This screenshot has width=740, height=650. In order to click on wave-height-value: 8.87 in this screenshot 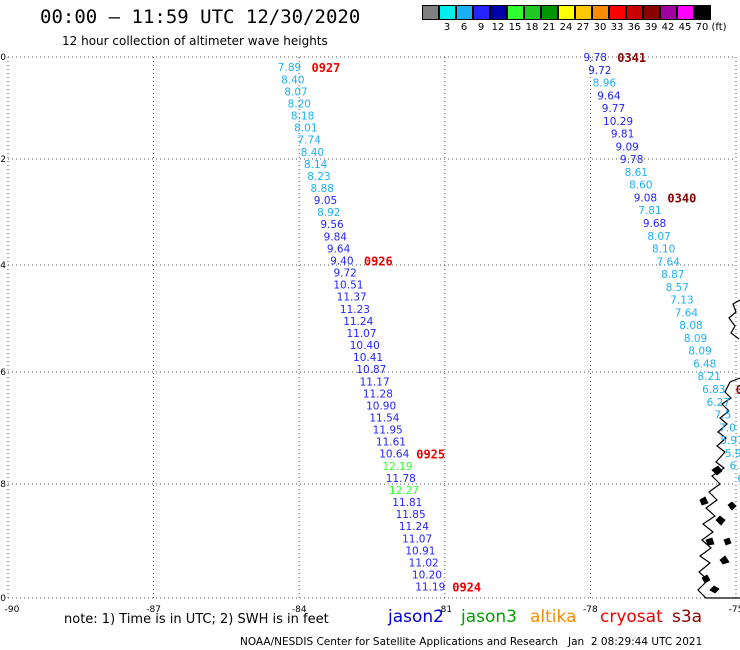, I will do `click(672, 275)`.